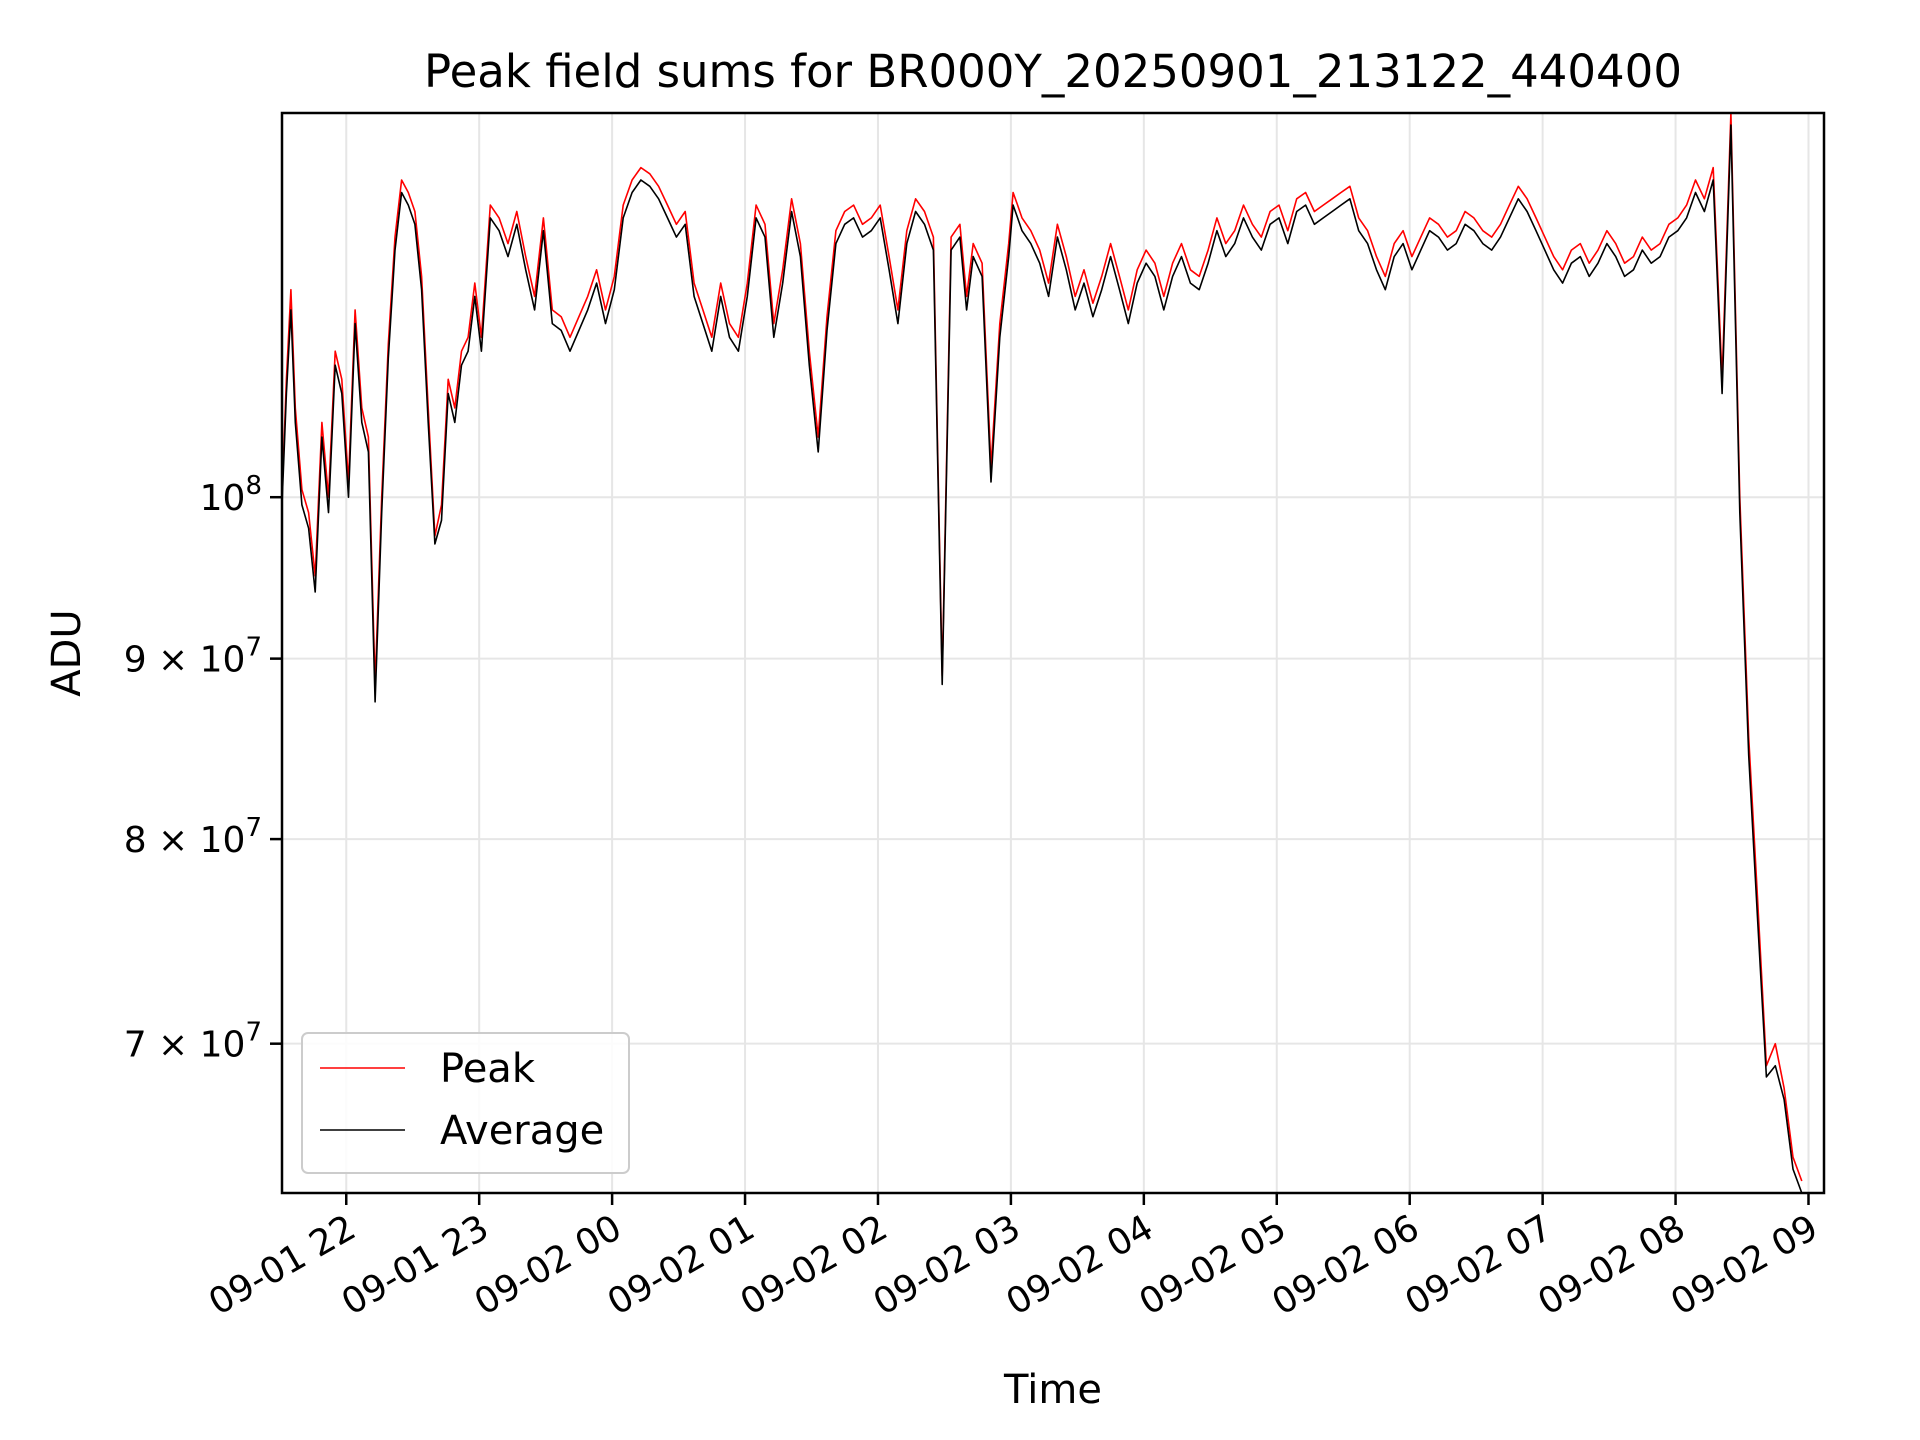 This screenshot has height=1440, width=1920. I want to click on y-tick-label: 9 × 107, so click(193, 657).